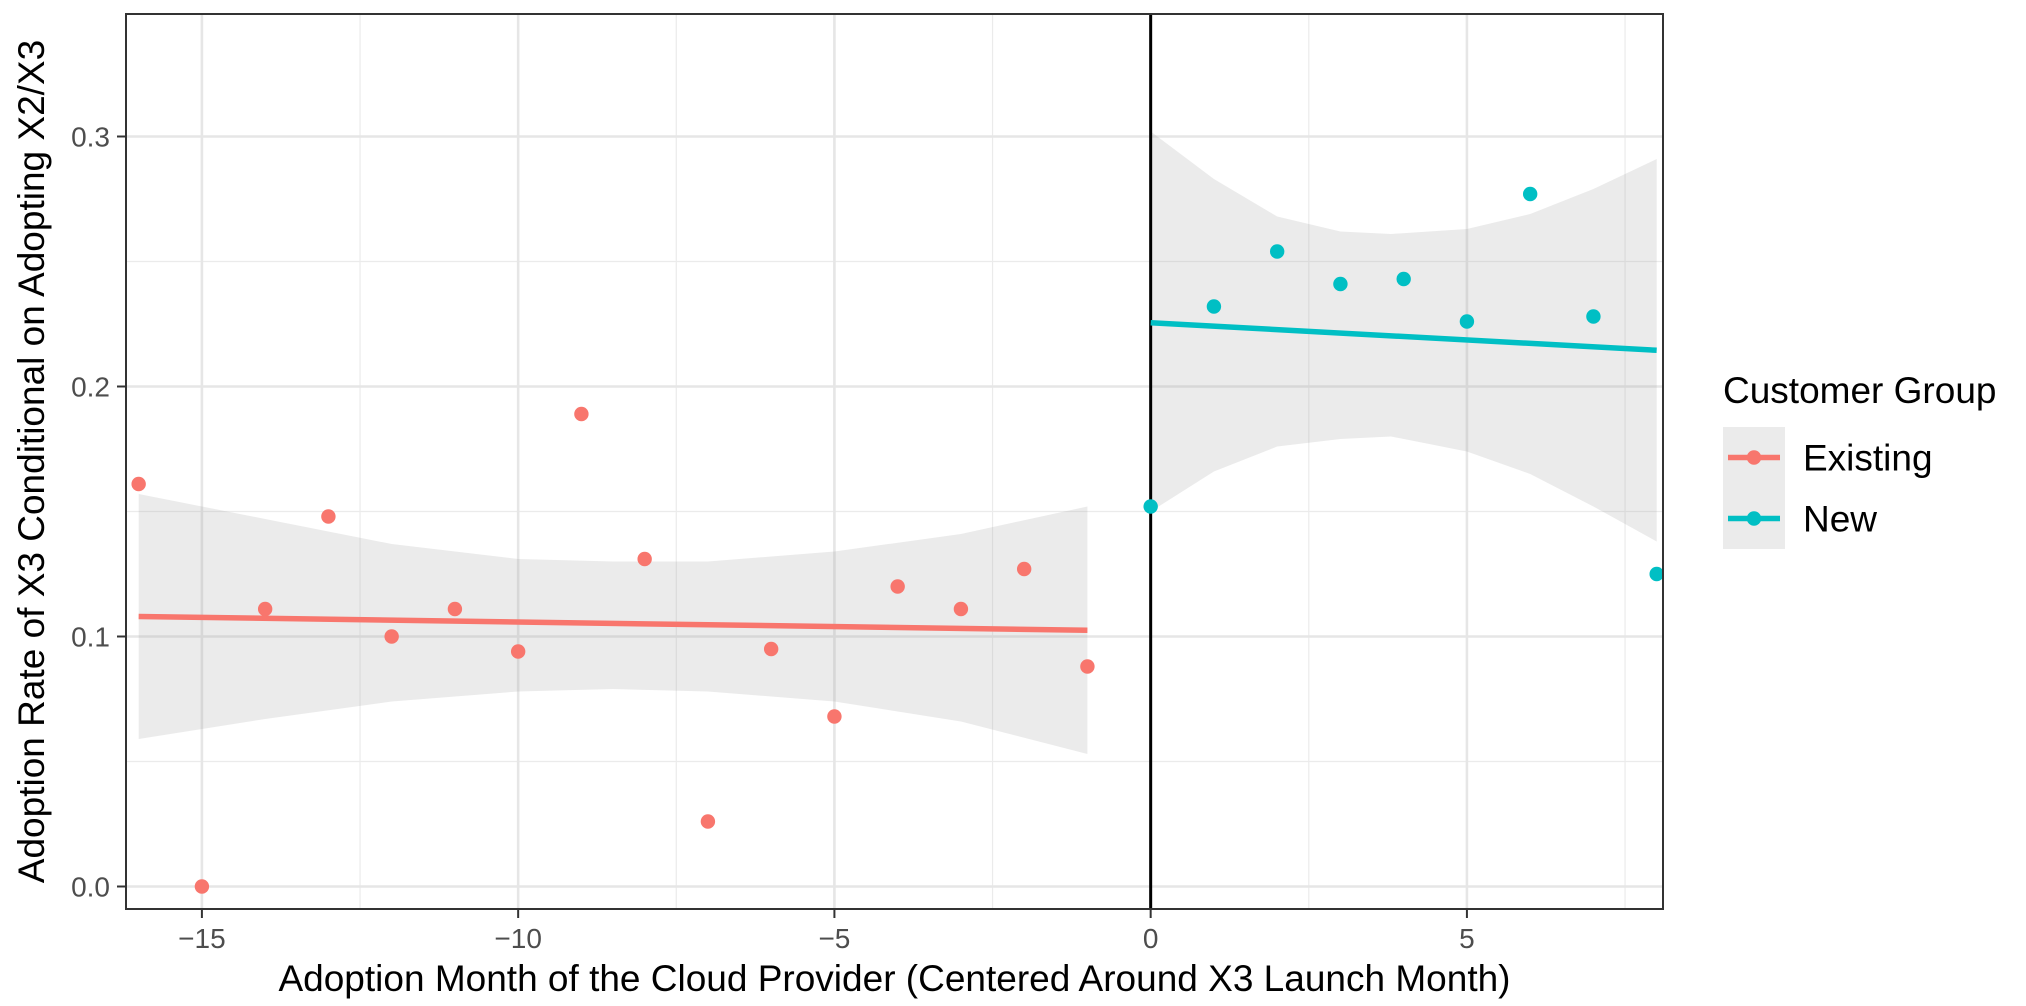  Describe the element at coordinates (518, 938) in the screenshot. I see `x-tick-label: −10` at that location.